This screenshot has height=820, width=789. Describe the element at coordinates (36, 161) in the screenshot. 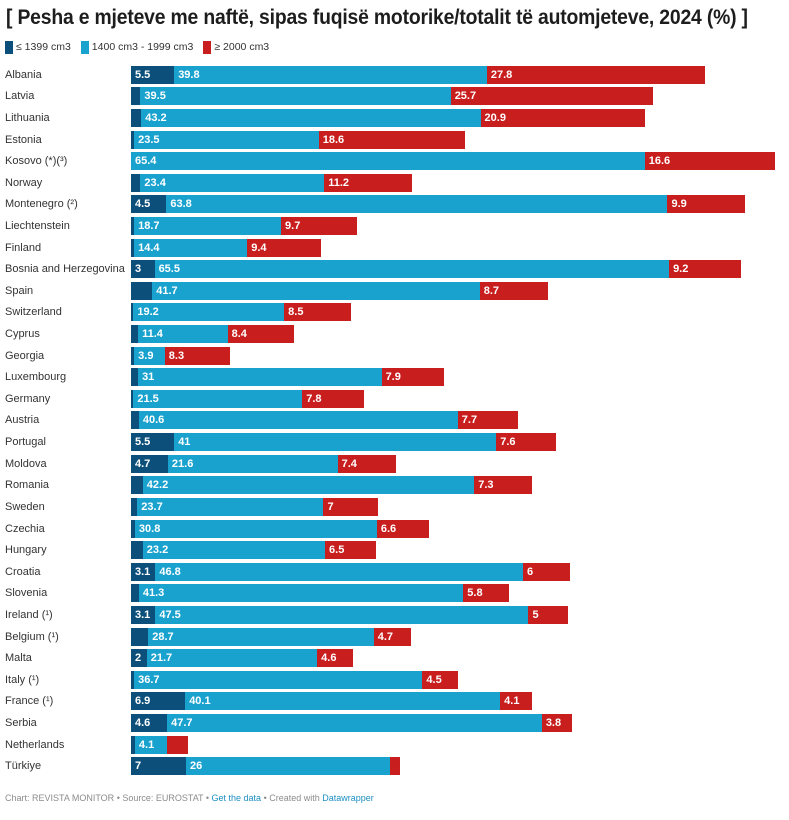

I see `category-label: Kosovo (*)(³)` at that location.